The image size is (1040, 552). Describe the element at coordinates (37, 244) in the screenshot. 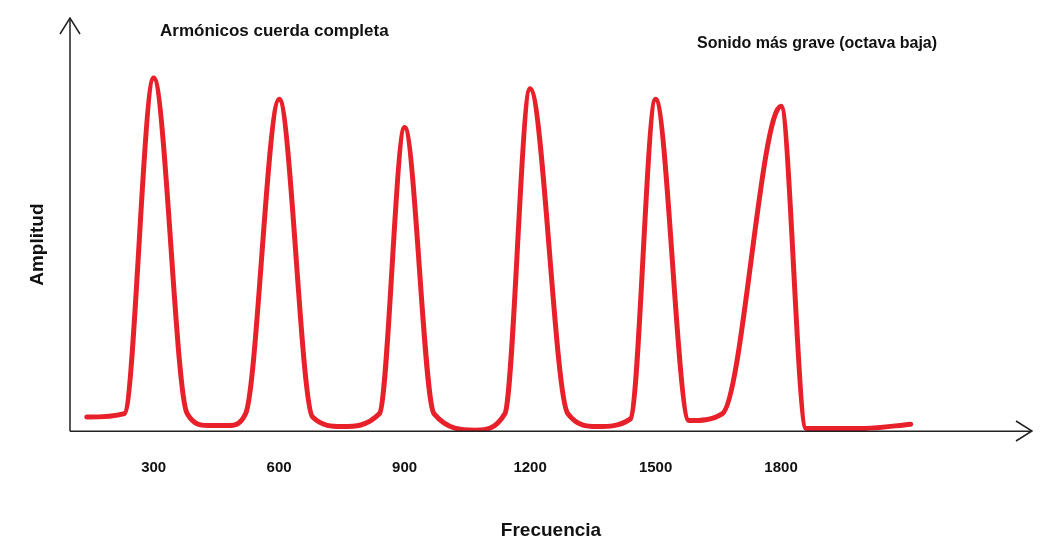

I see `y-axis-title: Amplitud` at that location.